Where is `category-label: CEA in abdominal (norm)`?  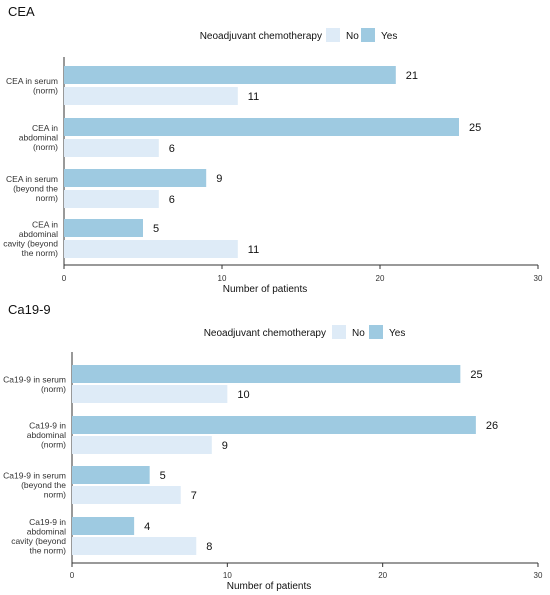 category-label: CEA in abdominal (norm) is located at coordinates (38, 137).